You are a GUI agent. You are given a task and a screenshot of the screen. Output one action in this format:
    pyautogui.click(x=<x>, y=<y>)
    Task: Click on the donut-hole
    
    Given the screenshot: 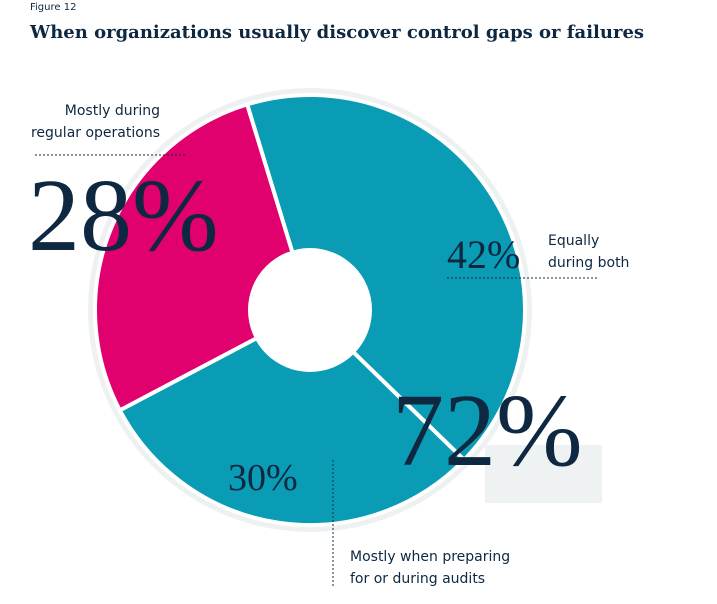 What is the action you would take?
    pyautogui.click(x=310, y=310)
    